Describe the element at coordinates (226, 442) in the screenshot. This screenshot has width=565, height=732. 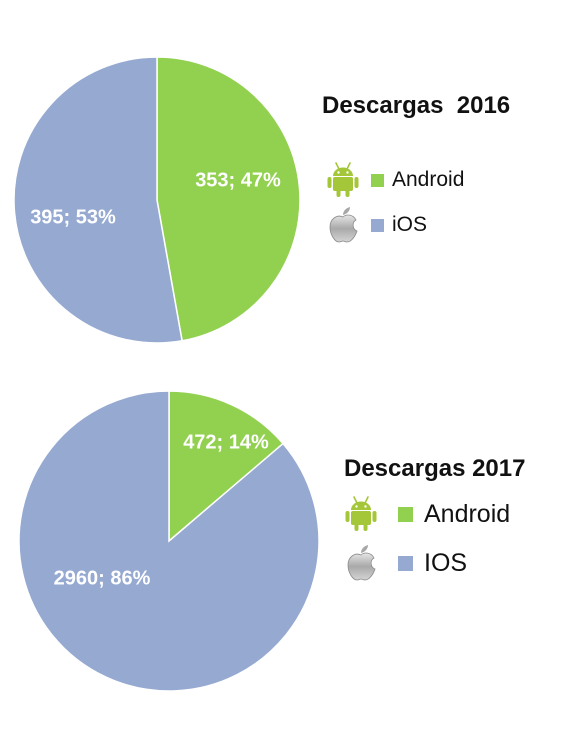
I see `data-label-android: 472; 14%` at that location.